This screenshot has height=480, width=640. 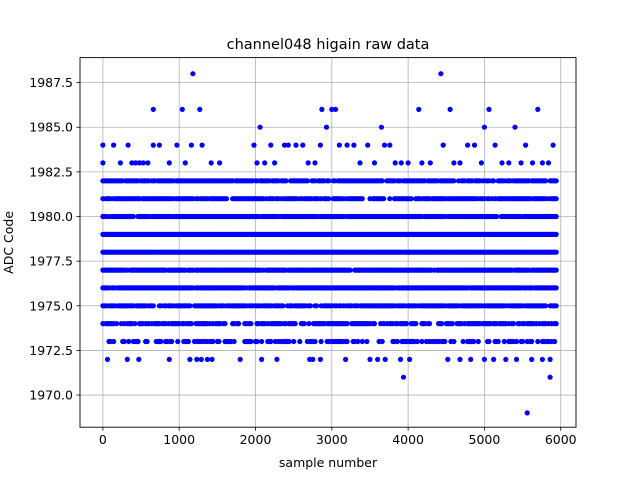 I want to click on x-axis-ticks: 0 1000 2000 3000 4000 5000 6000, so click(x=338, y=437).